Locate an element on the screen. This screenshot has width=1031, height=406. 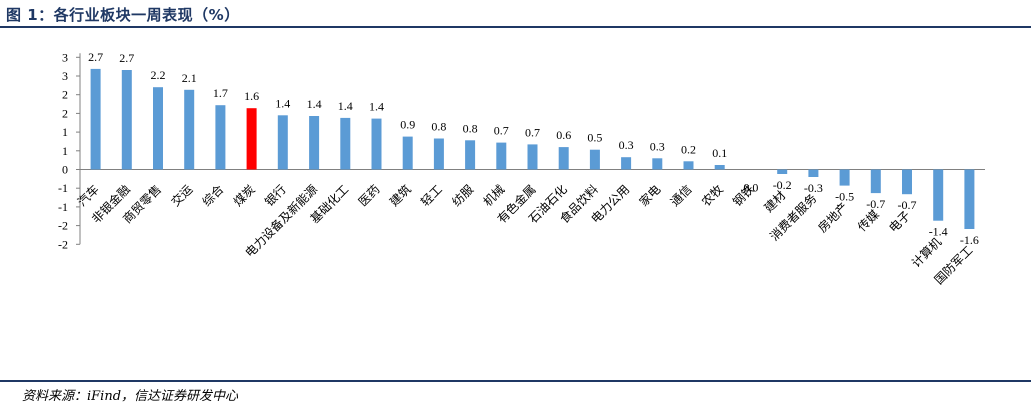
source-note: 资料来源：iFind，信达证券研发中心 is located at coordinates (130, 396).